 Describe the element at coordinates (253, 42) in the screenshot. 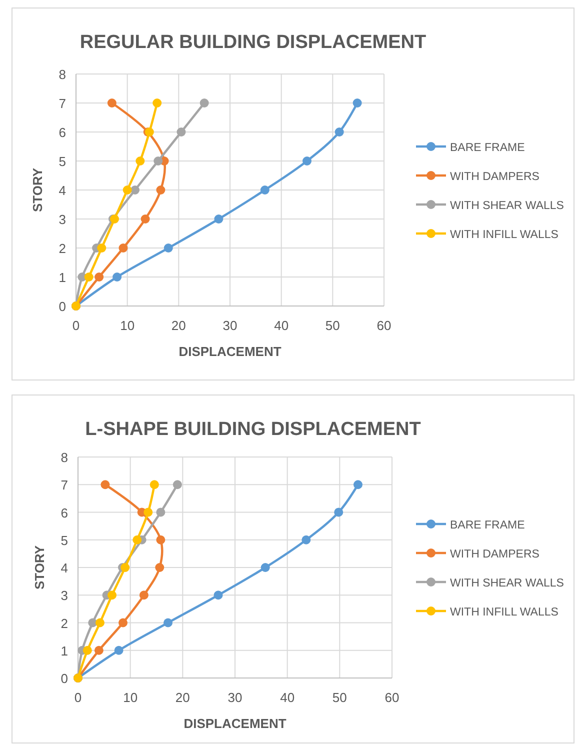

I see `chart-title: REGULAR BUILDING DISPLACEMENT` at that location.